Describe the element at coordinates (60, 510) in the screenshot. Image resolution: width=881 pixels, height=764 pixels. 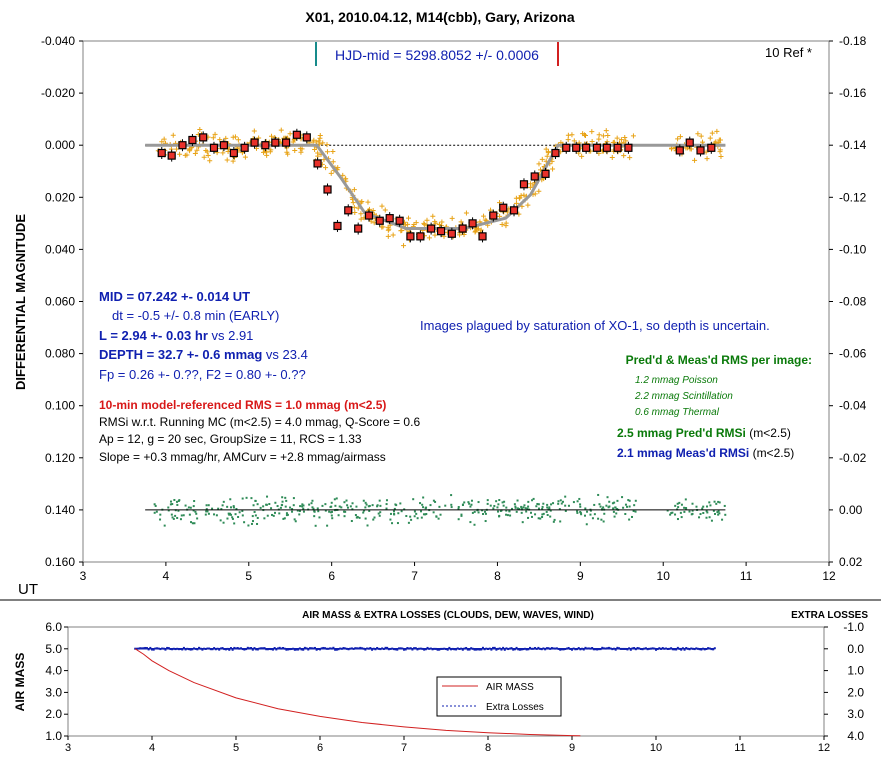
I see `y-left-tick-label: 0.140` at that location.